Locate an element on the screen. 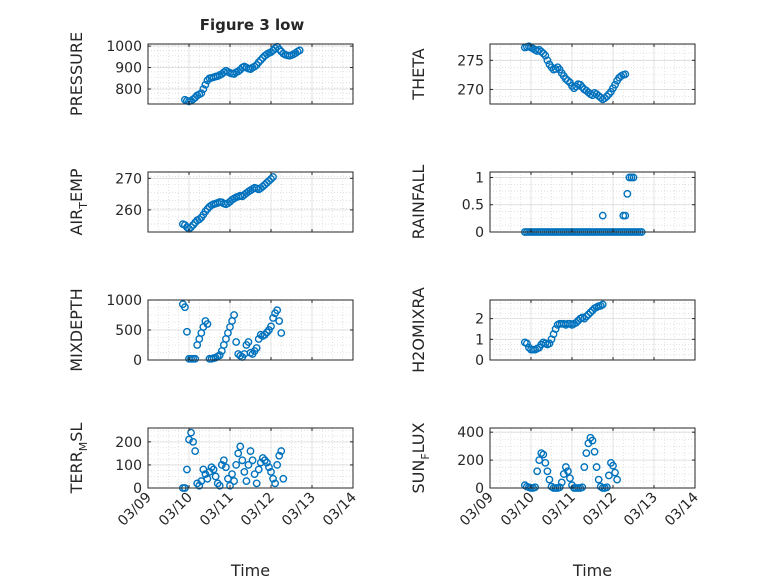  y-tick-label: 900 is located at coordinates (128, 69).